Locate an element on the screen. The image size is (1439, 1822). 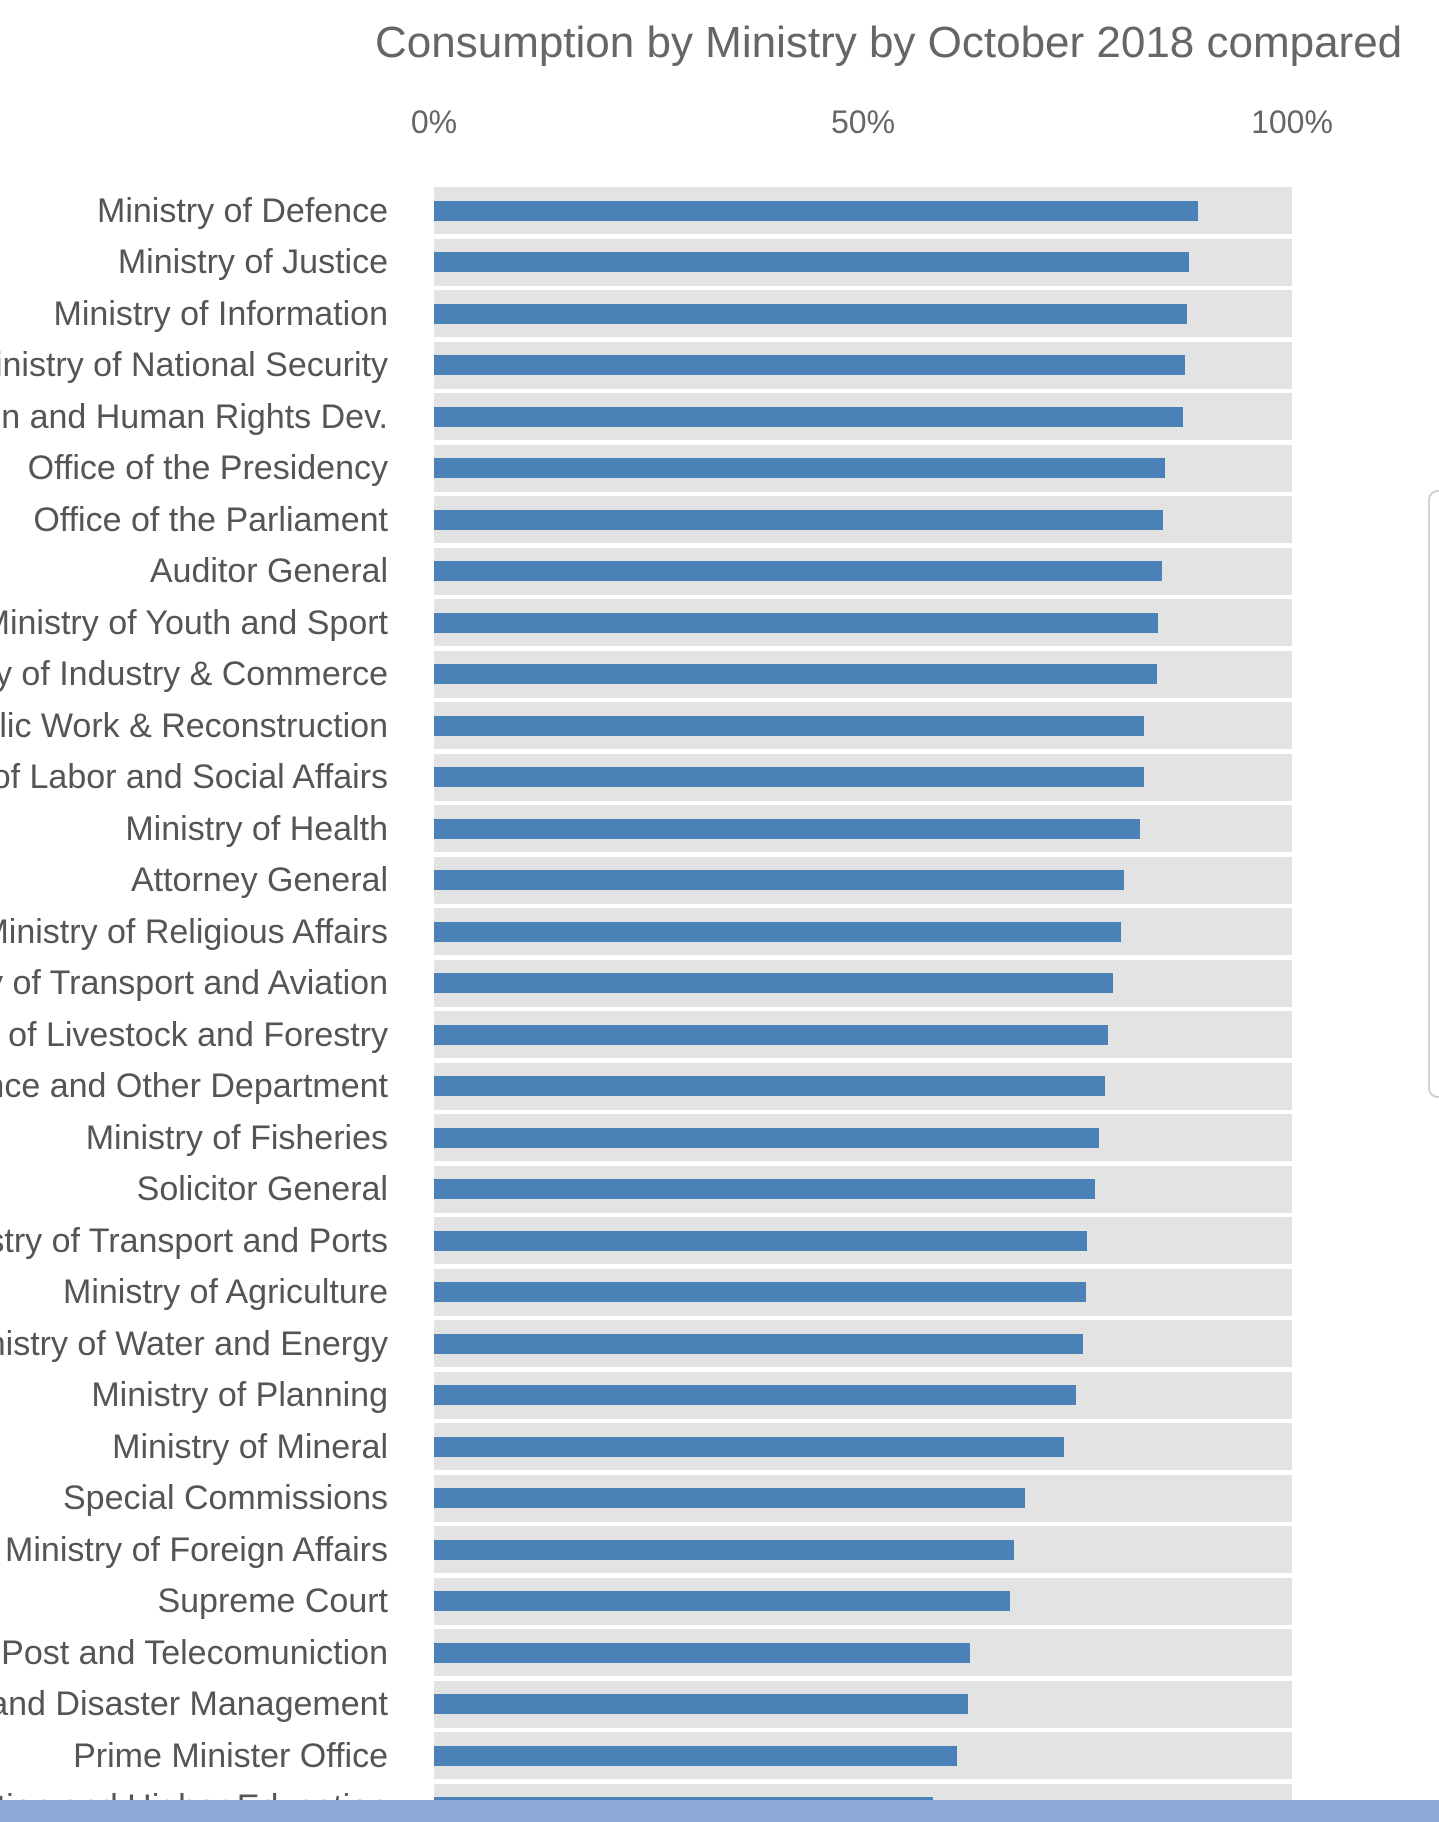
category-label: Ministry of Justice is located at coordinates (252, 262).